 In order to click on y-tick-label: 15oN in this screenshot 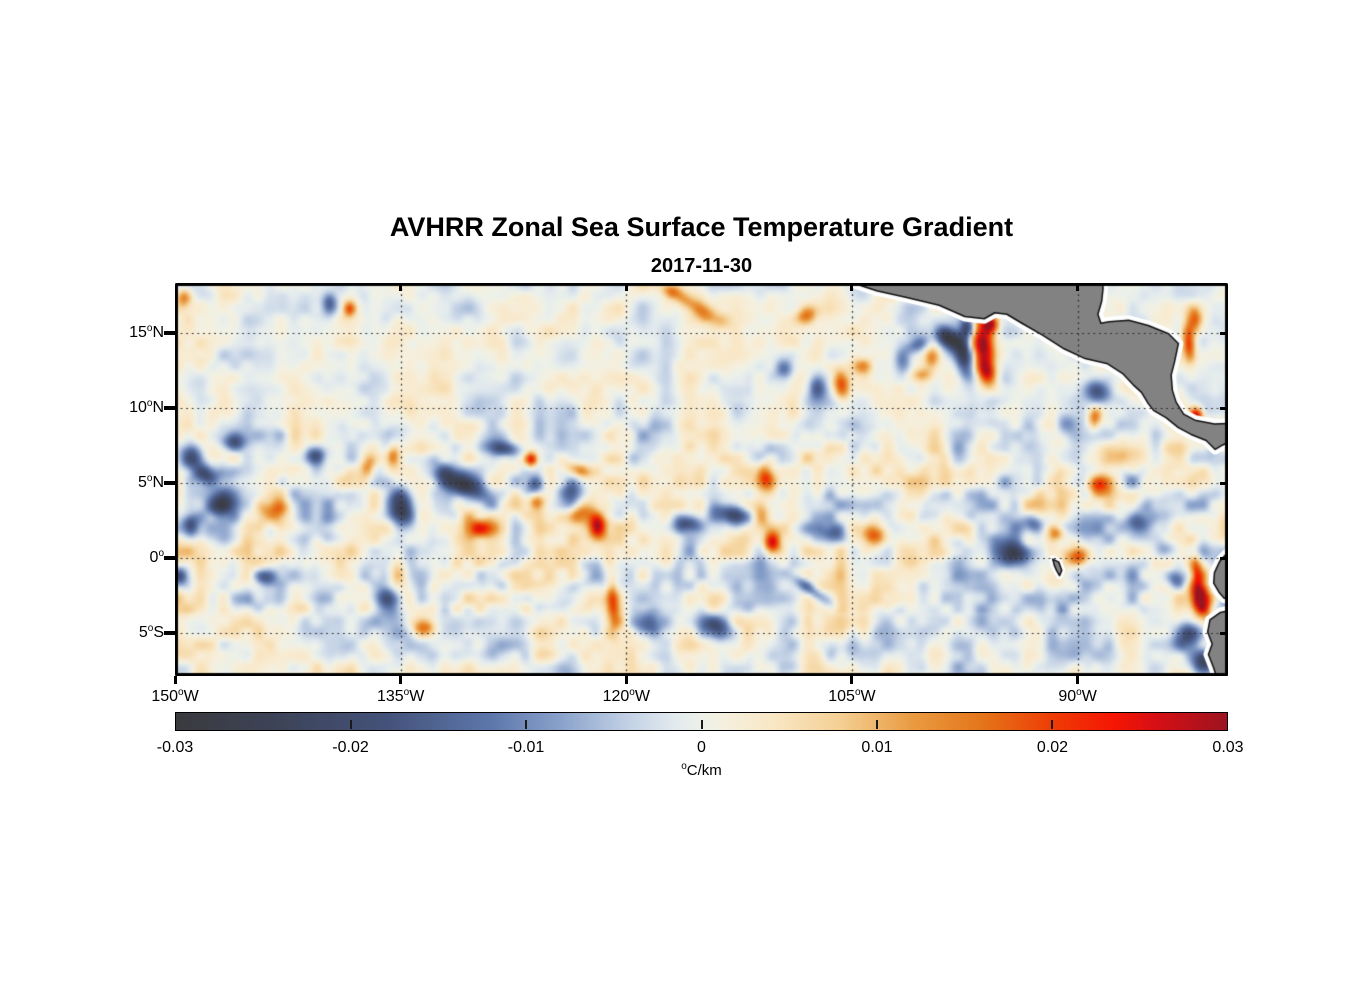, I will do `click(146, 332)`.